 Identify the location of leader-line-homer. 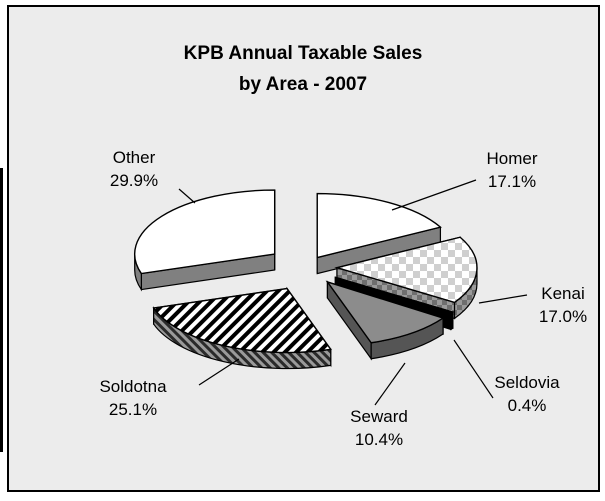
(434, 195).